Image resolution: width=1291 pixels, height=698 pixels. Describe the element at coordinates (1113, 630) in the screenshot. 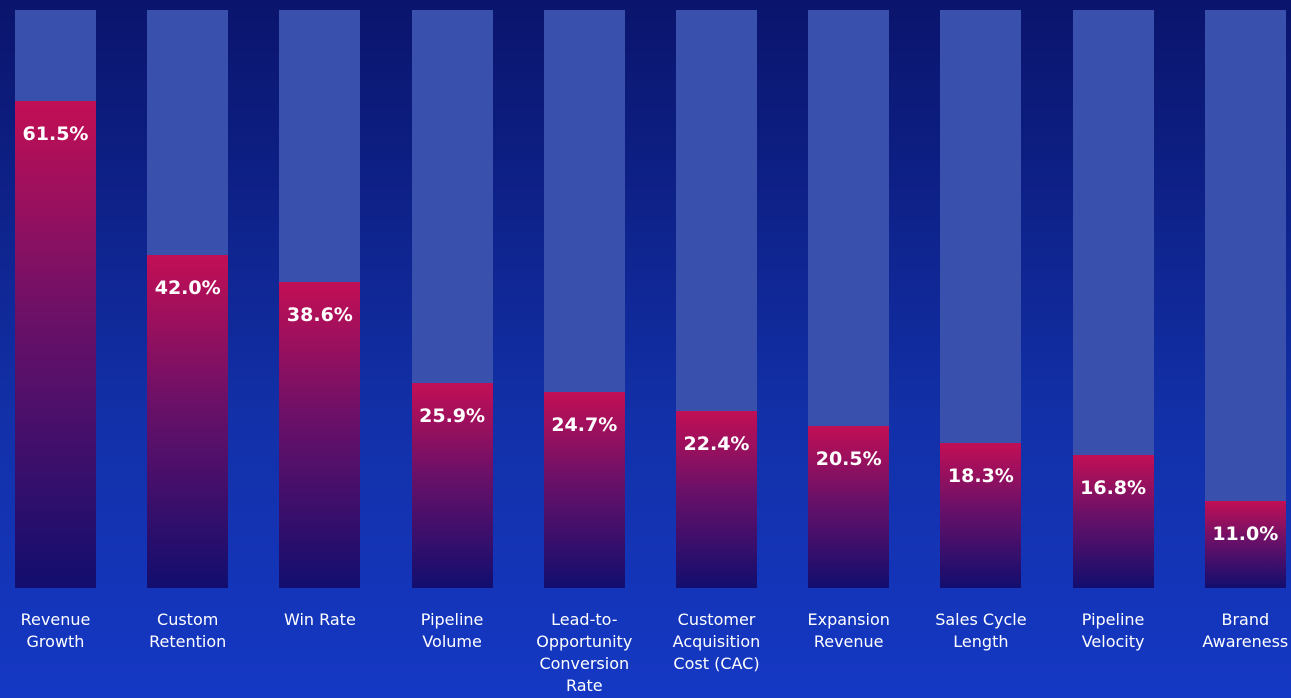

I see `category-label: Pipeline Velocity` at that location.